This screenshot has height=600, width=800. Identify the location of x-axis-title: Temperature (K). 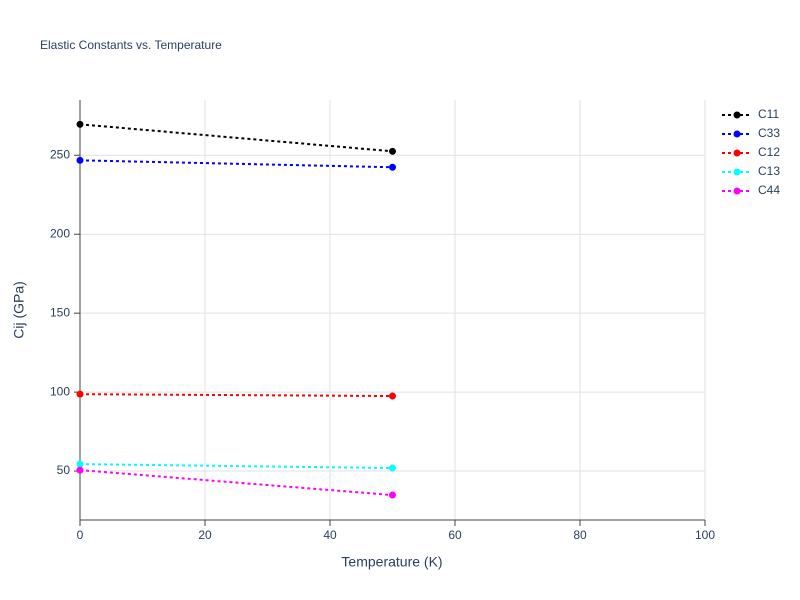
(391, 562).